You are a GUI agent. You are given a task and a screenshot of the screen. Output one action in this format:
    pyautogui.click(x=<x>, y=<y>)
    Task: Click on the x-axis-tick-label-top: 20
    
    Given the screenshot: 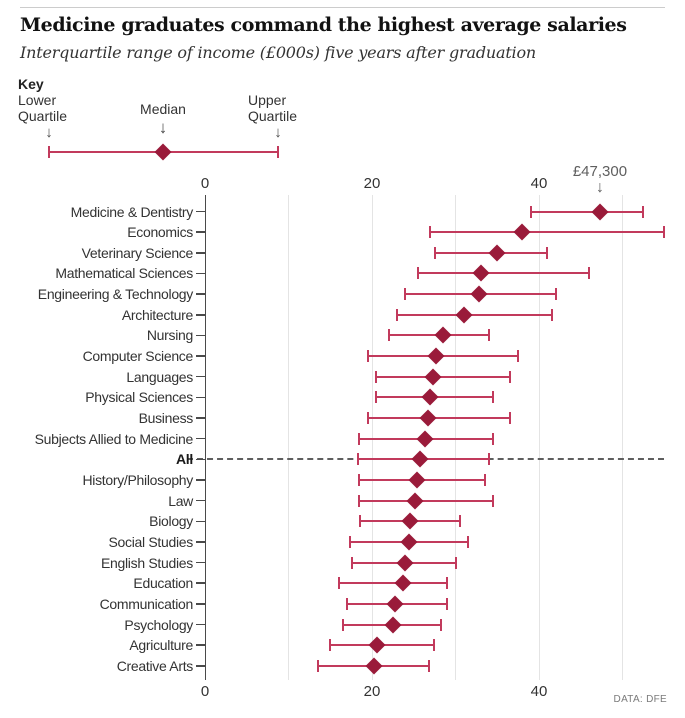 What is the action you would take?
    pyautogui.click(x=372, y=183)
    